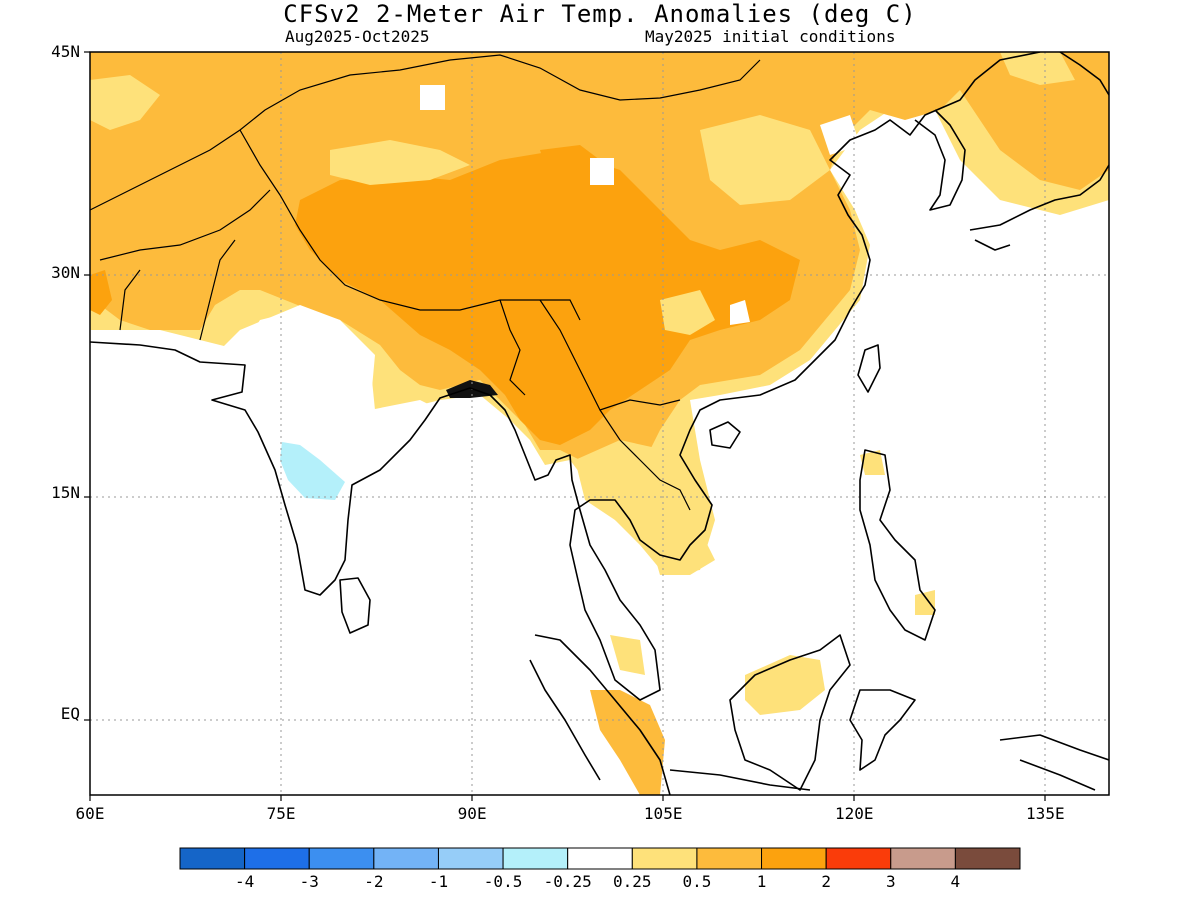  What do you see at coordinates (882, 730) in the screenshot?
I see `sulawesi-coast` at bounding box center [882, 730].